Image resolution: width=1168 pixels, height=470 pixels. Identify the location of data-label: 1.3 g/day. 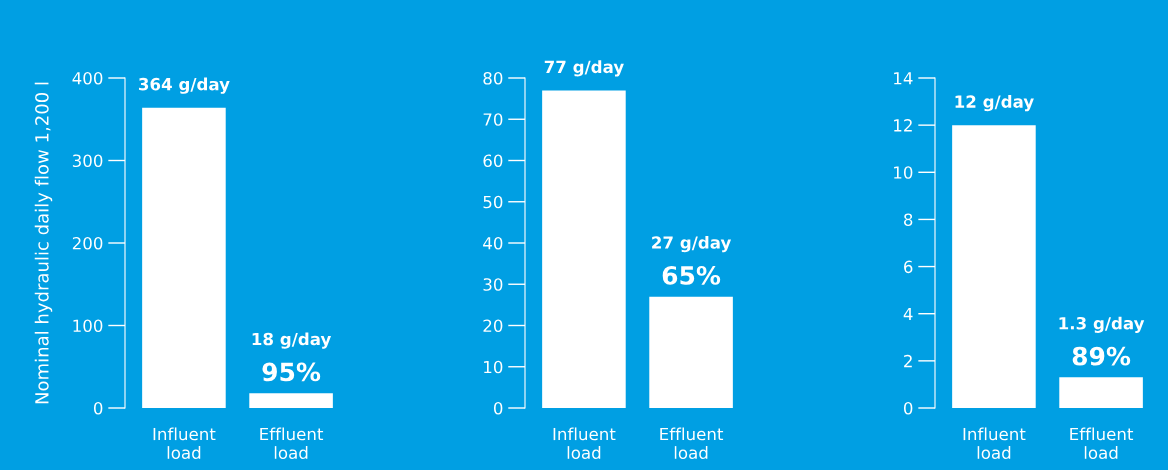
(1102, 324).